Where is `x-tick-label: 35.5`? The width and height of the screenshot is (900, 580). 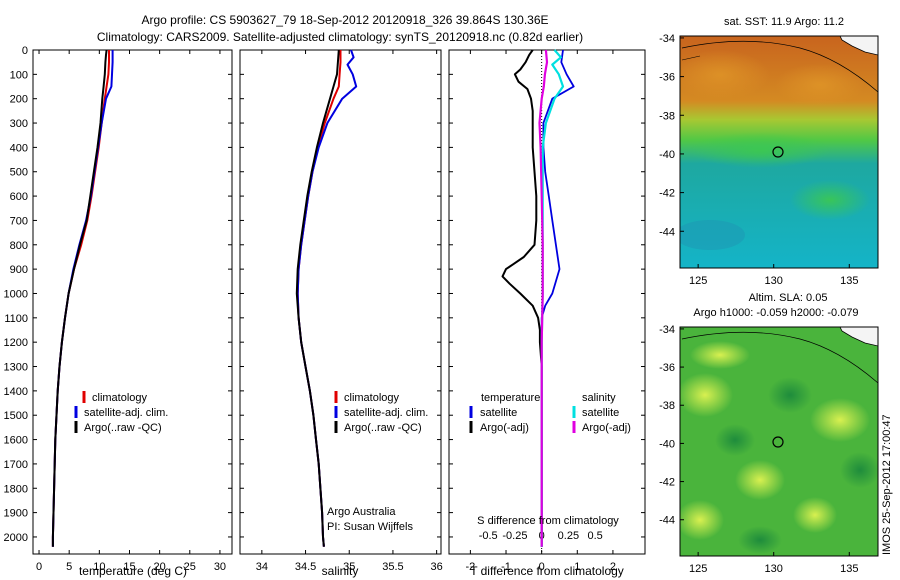
x-tick-label: 35.5 is located at coordinates (392, 567).